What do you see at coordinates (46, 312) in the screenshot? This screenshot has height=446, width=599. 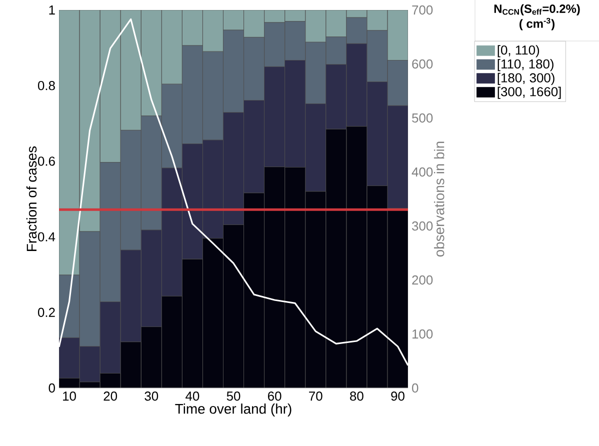 I see `y-tick-label: 0.2` at bounding box center [46, 312].